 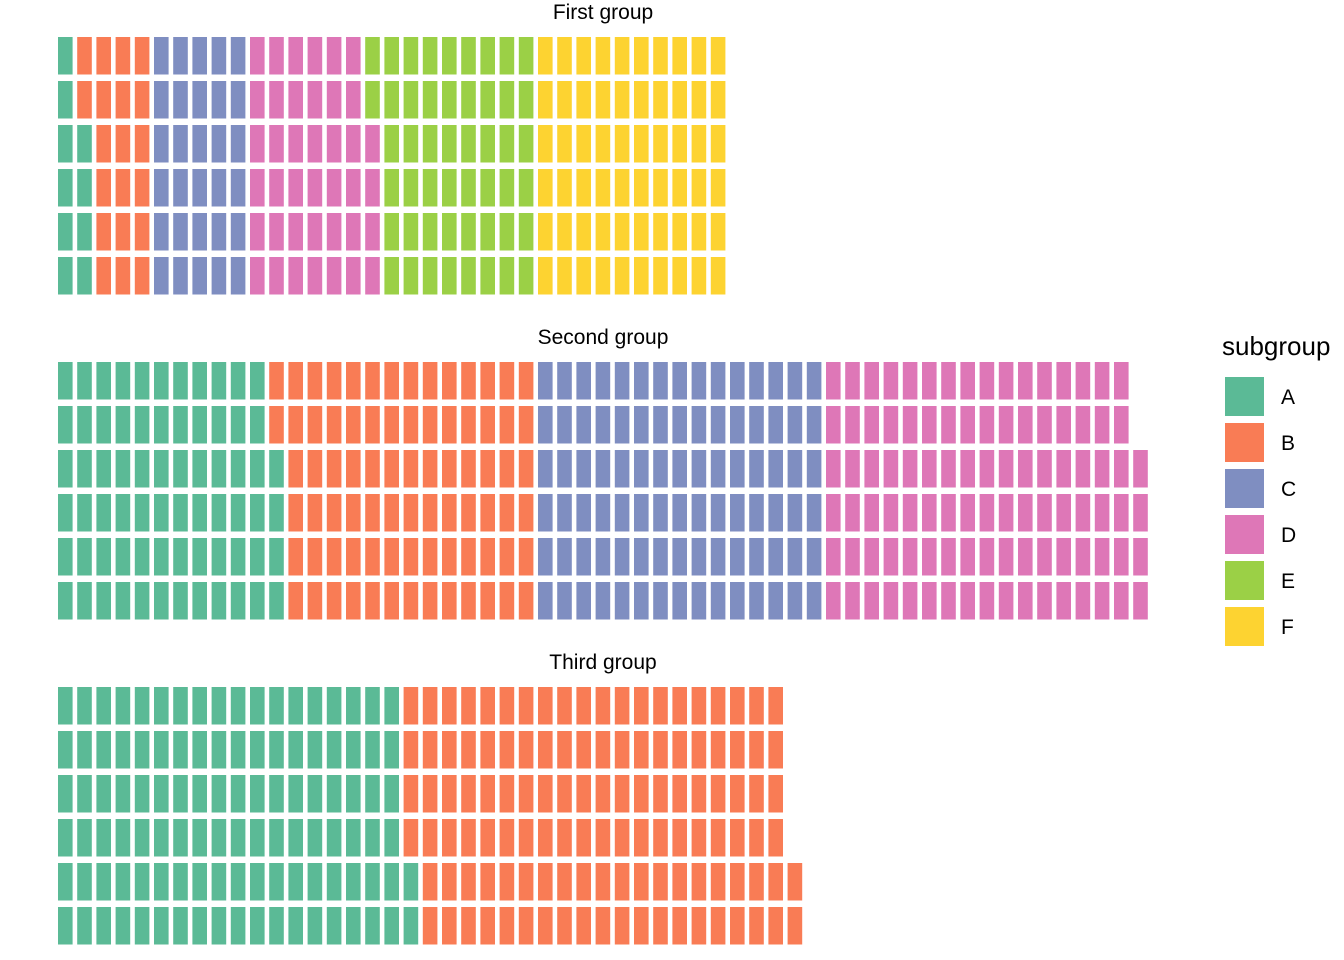 What do you see at coordinates (1244, 442) in the screenshot?
I see `legend-key` at bounding box center [1244, 442].